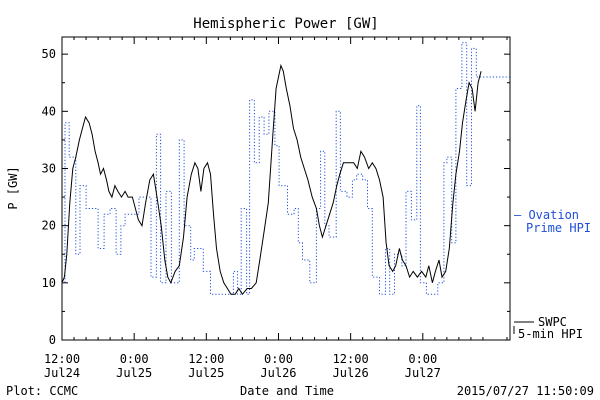 This screenshot has width=600, height=400. I want to click on y-axis-label: P [GW], so click(13, 187).